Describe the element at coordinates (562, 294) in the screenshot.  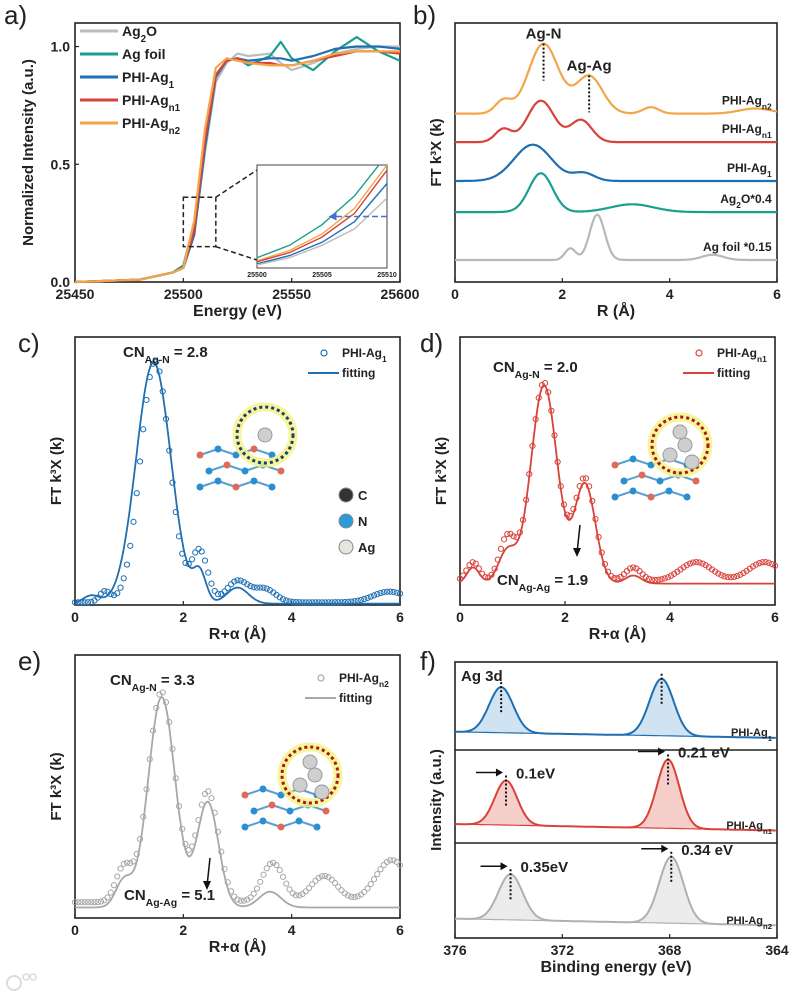
I see `x-tick-label: 2` at that location.